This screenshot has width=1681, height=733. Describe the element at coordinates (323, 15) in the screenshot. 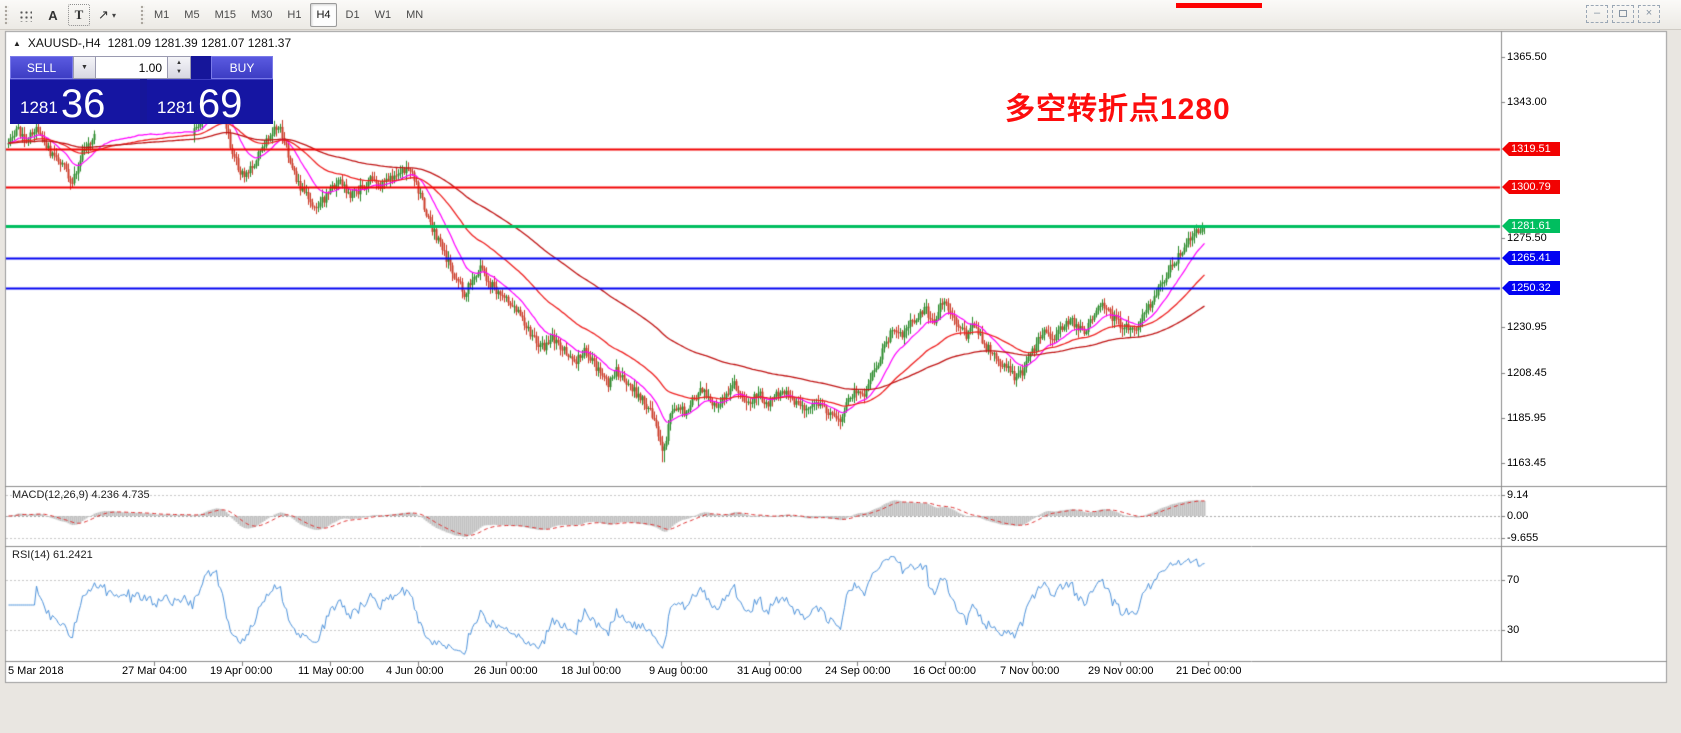

I see `timeframe-button-h4: H4` at that location.